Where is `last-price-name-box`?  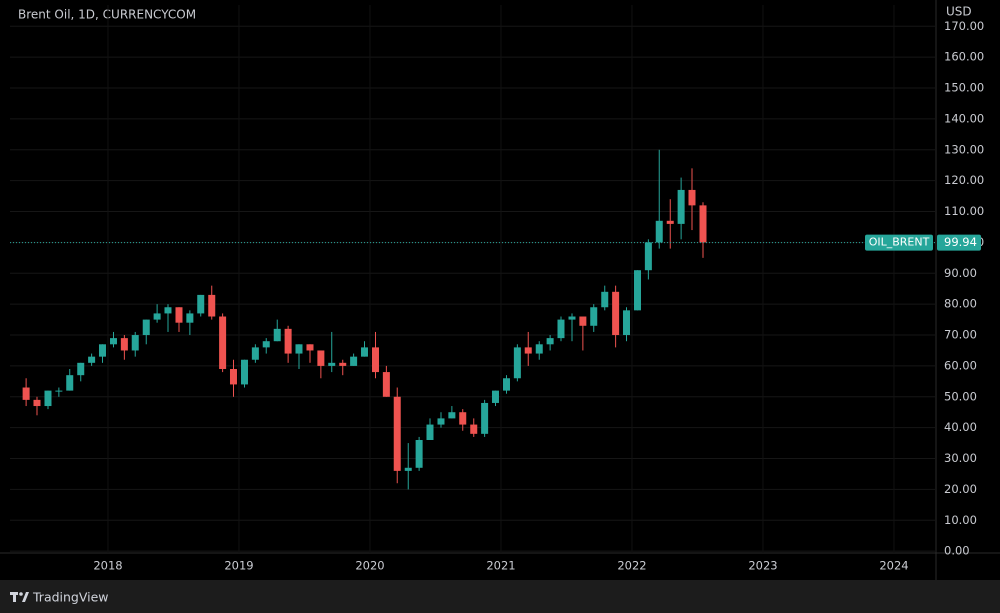
last-price-name-box is located at coordinates (899, 242).